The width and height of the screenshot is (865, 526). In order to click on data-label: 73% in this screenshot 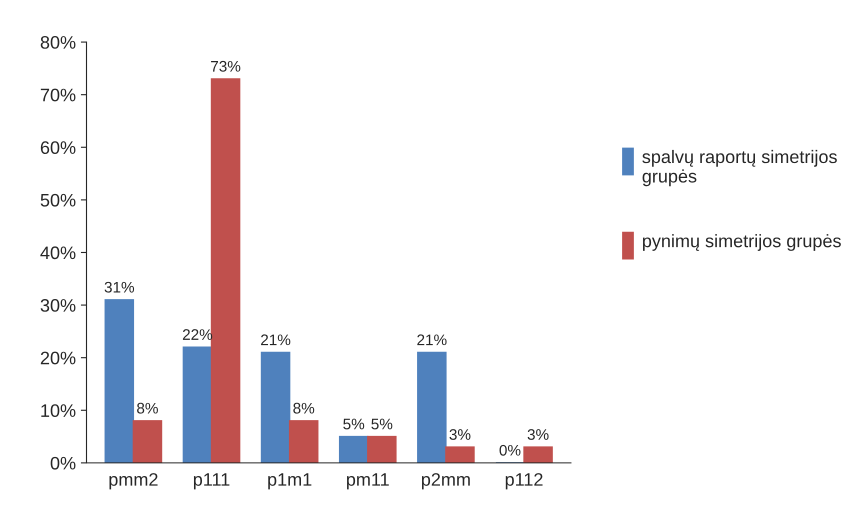, I will do `click(225, 66)`.